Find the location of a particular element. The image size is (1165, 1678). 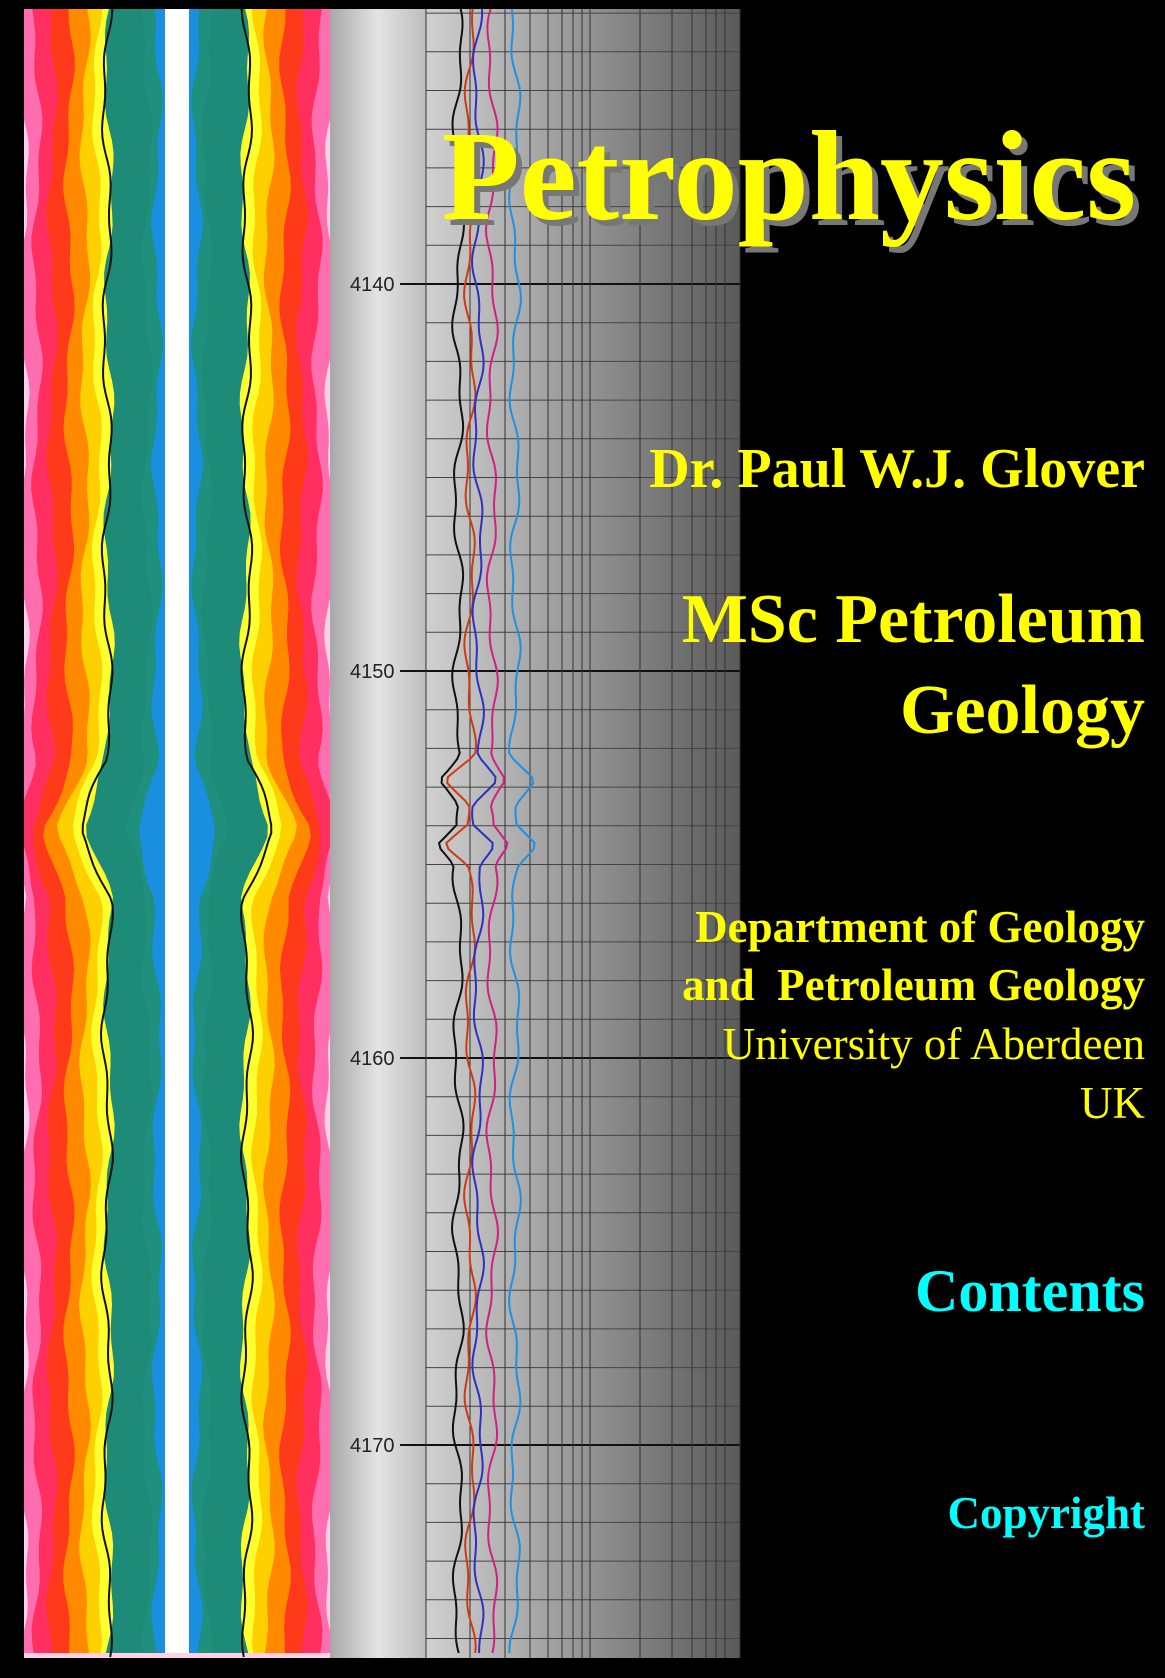

course-line: Geology is located at coordinates (1022, 710).